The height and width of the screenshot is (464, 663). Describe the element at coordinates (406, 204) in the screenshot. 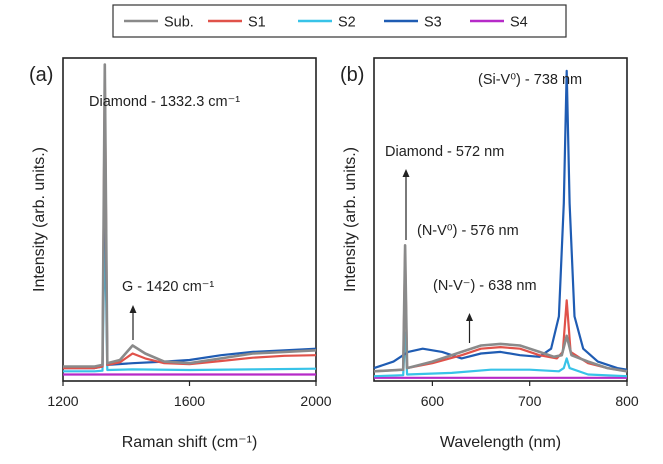

I see `arrow-diamond-pl` at that location.